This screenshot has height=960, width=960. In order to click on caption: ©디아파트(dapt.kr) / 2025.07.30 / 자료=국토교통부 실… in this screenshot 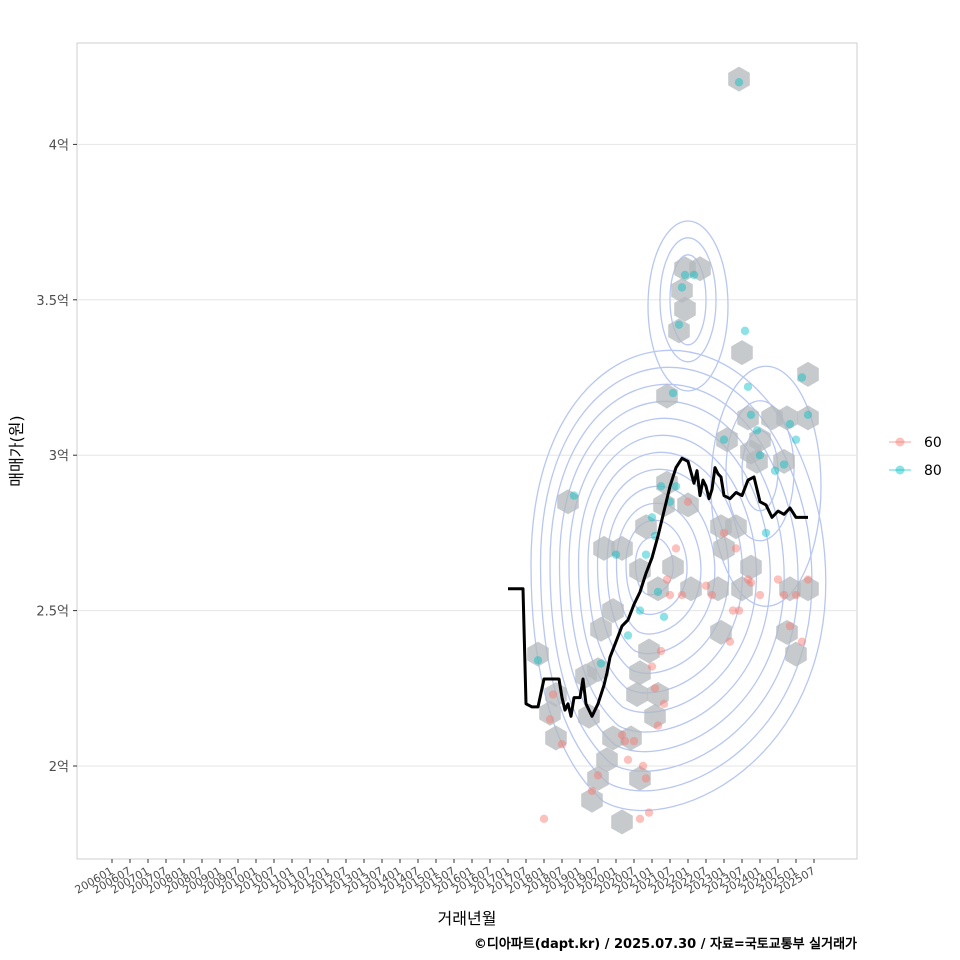, I will do `click(665, 944)`.